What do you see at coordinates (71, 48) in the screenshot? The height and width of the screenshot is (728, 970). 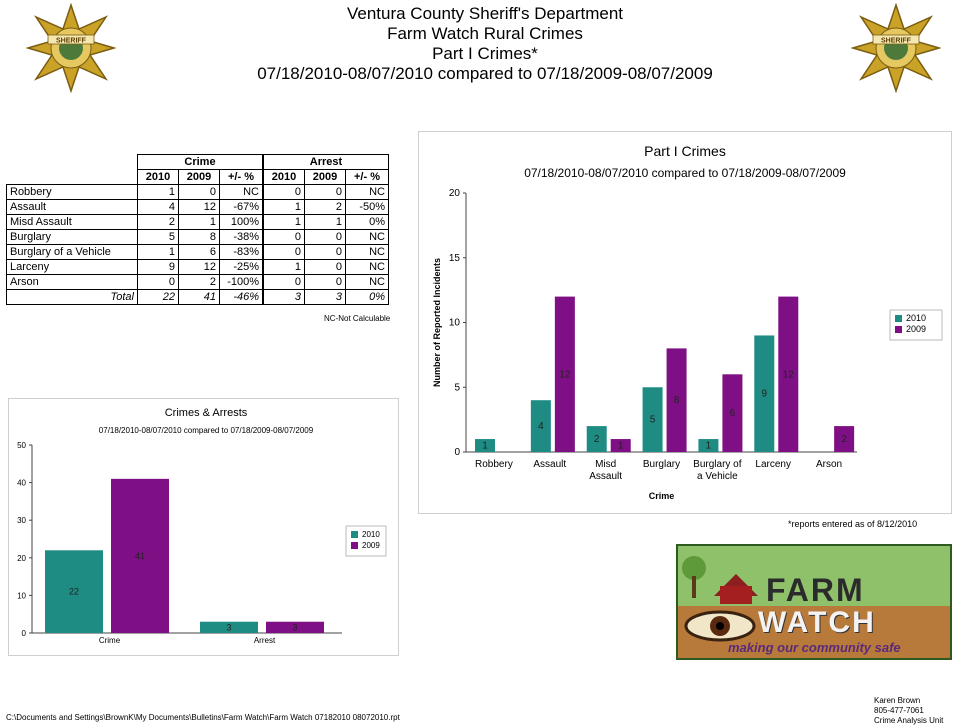 I see `sheriff-badge-left-icon: SHERIFF` at bounding box center [71, 48].